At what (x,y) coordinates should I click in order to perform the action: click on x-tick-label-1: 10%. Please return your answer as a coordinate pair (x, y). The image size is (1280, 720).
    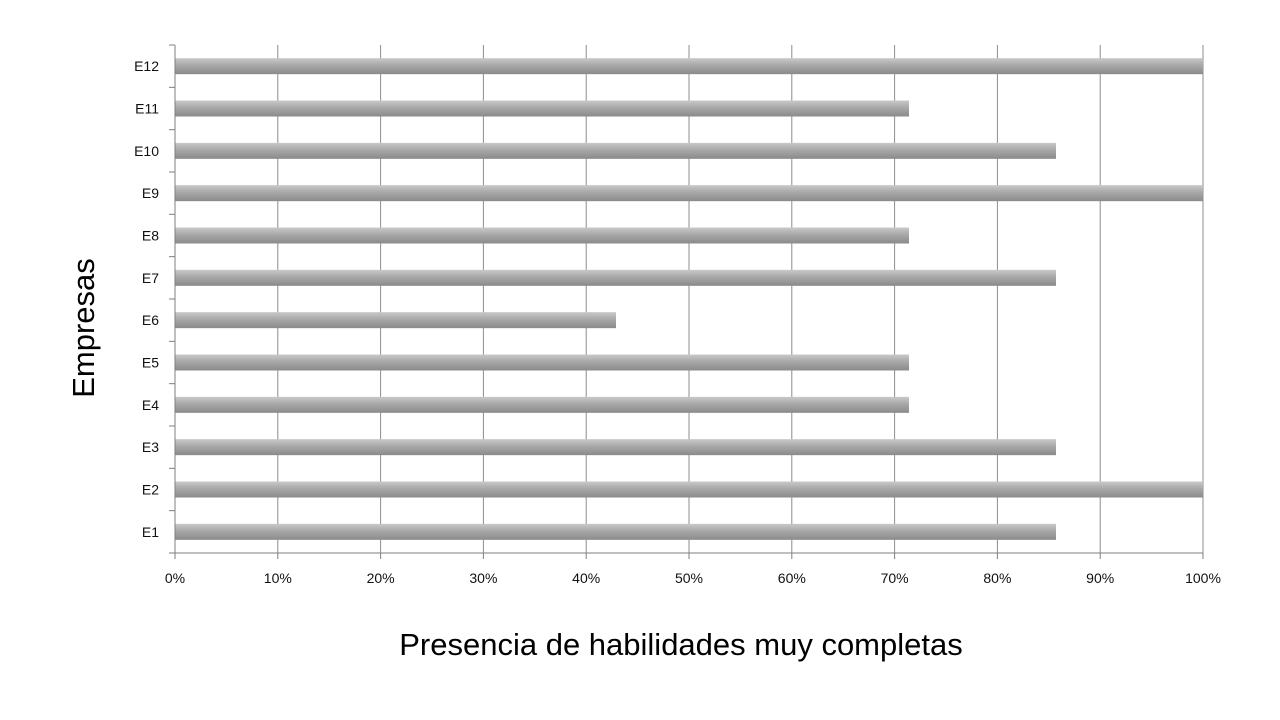
    Looking at the image, I should click on (278, 578).